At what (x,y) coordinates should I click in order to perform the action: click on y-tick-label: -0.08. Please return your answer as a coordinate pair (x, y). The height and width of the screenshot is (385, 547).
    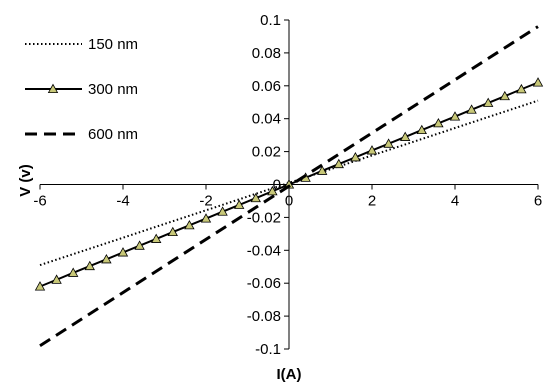
    Looking at the image, I should click on (264, 316).